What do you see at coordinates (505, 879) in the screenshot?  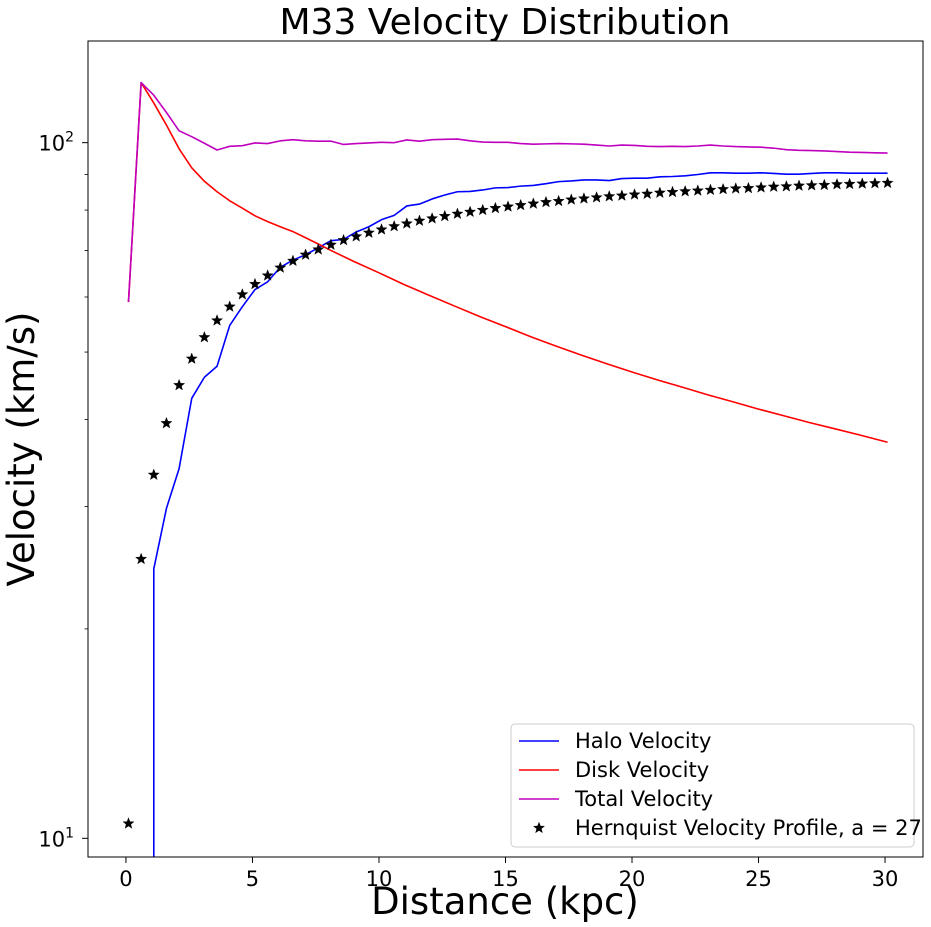 I see `x-tick-label: 15` at bounding box center [505, 879].